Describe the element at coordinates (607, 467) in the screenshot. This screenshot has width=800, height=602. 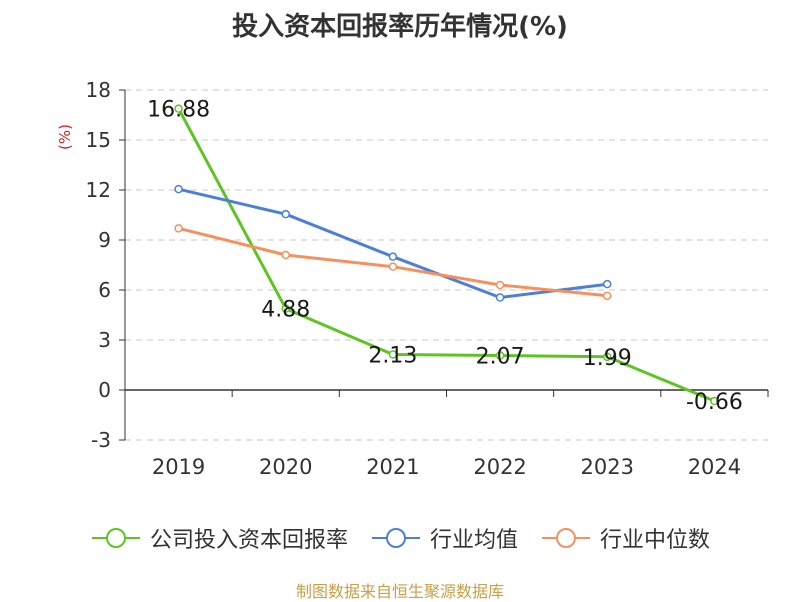
I see `x-tick-label: 2023` at that location.